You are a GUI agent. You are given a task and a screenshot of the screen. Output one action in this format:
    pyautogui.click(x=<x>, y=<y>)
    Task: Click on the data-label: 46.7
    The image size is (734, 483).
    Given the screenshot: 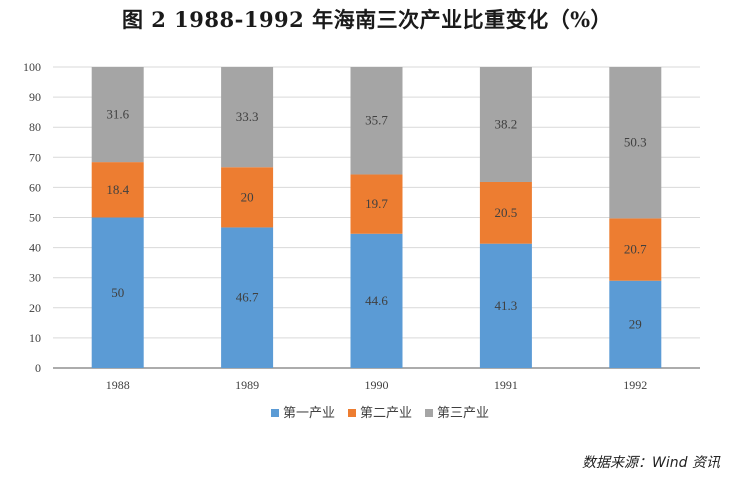 What is the action you would take?
    pyautogui.click(x=247, y=297)
    